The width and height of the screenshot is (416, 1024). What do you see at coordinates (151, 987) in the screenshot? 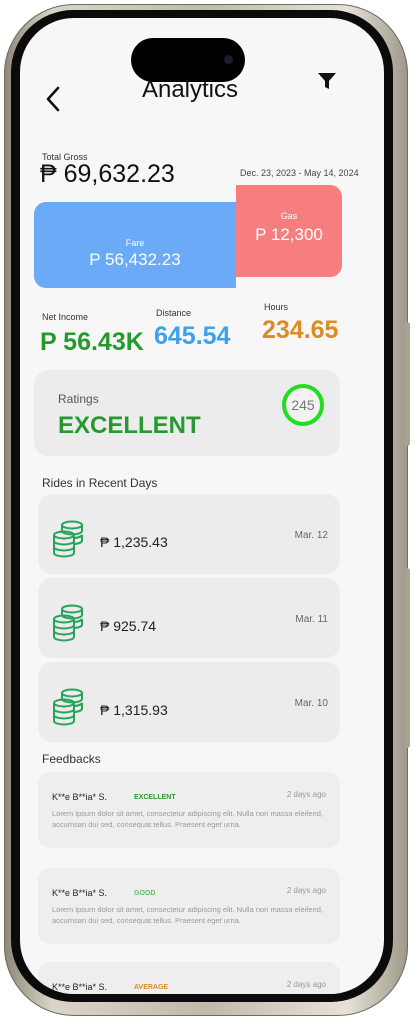
I see `feedback-rating: AVERAGE` at bounding box center [151, 987].